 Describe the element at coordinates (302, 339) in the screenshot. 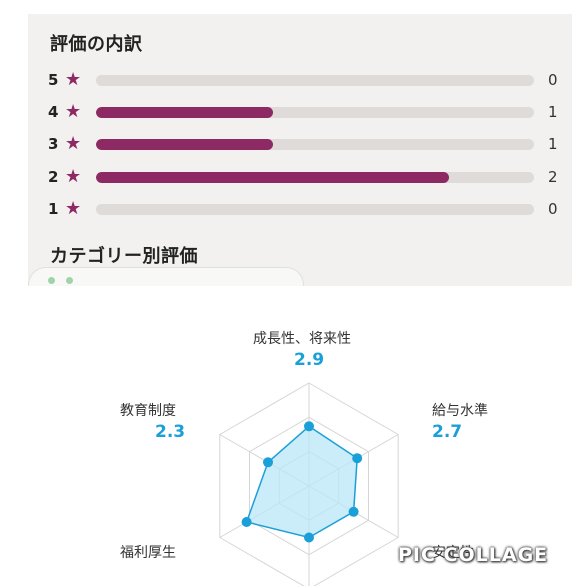

I see `category-label-growth: 成長性、将来性` at that location.